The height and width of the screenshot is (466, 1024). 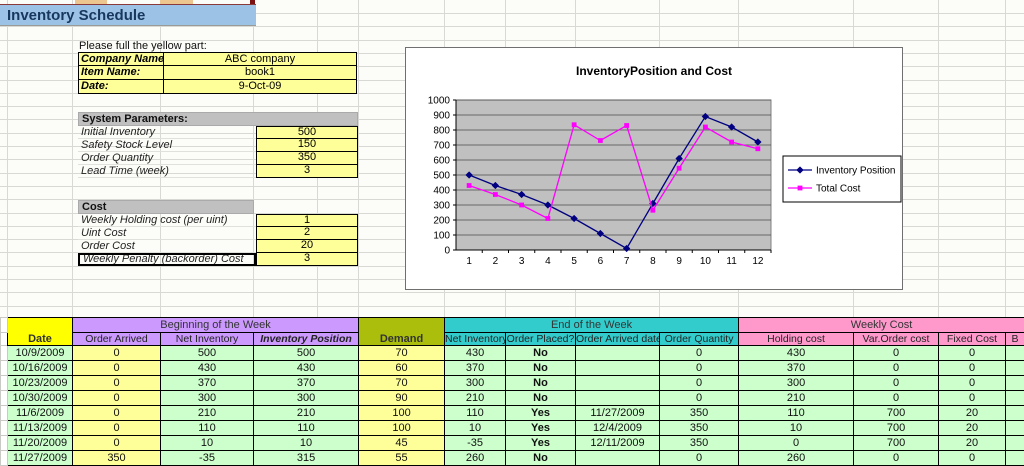 What do you see at coordinates (116, 458) in the screenshot?
I see `cell-order-arrived: 350` at bounding box center [116, 458].